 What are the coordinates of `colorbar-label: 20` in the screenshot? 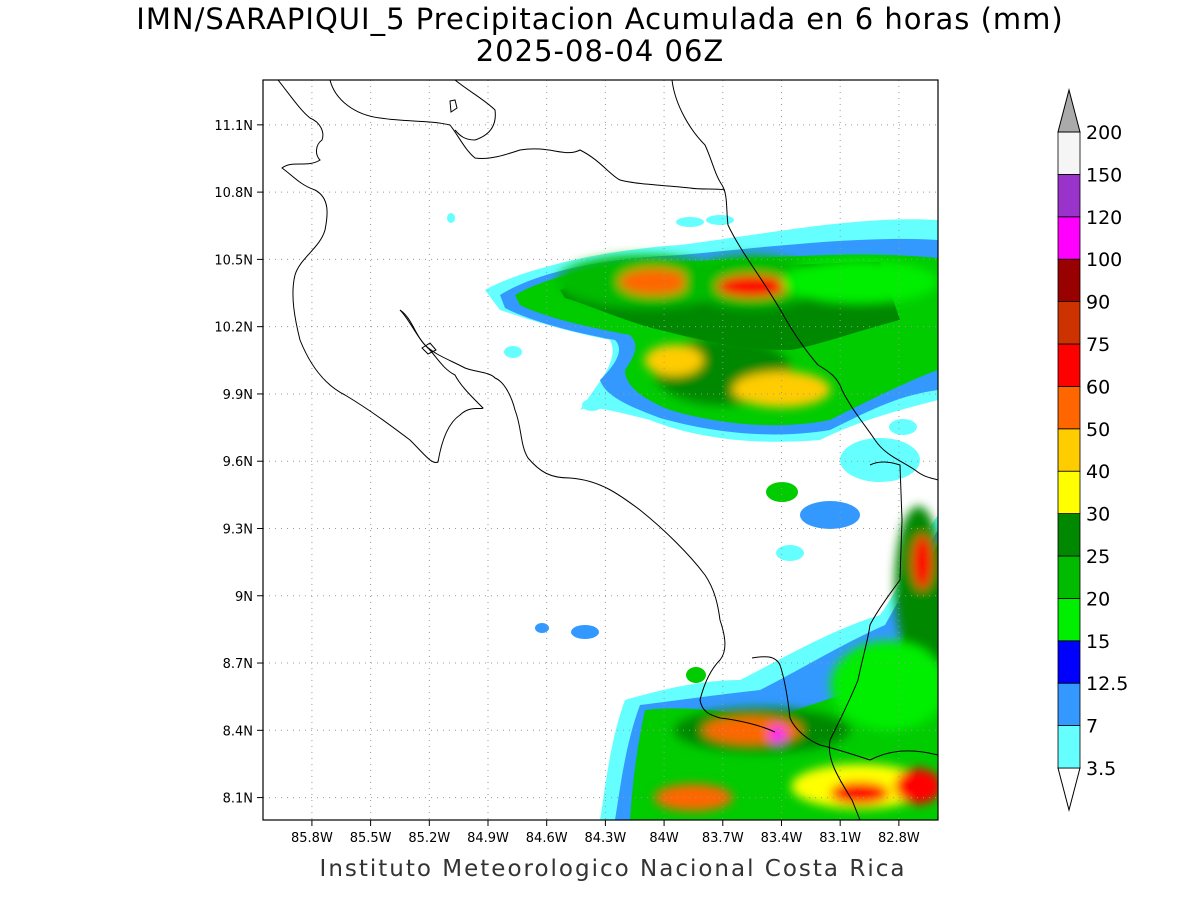 It's located at (1098, 599).